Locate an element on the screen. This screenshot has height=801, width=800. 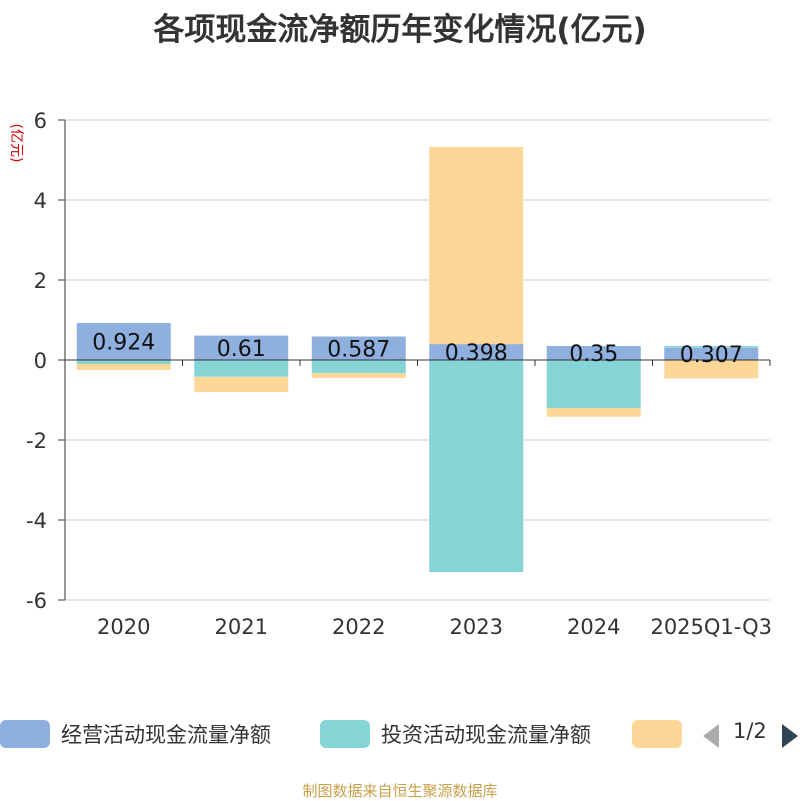
data-label-5: 0.307 is located at coordinates (711, 355).